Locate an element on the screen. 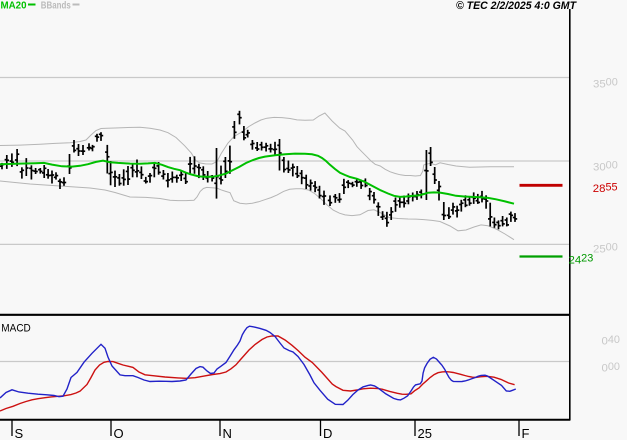 Image resolution: width=627 pixels, height=440 pixels. svg-text: 2423 is located at coordinates (581, 260).